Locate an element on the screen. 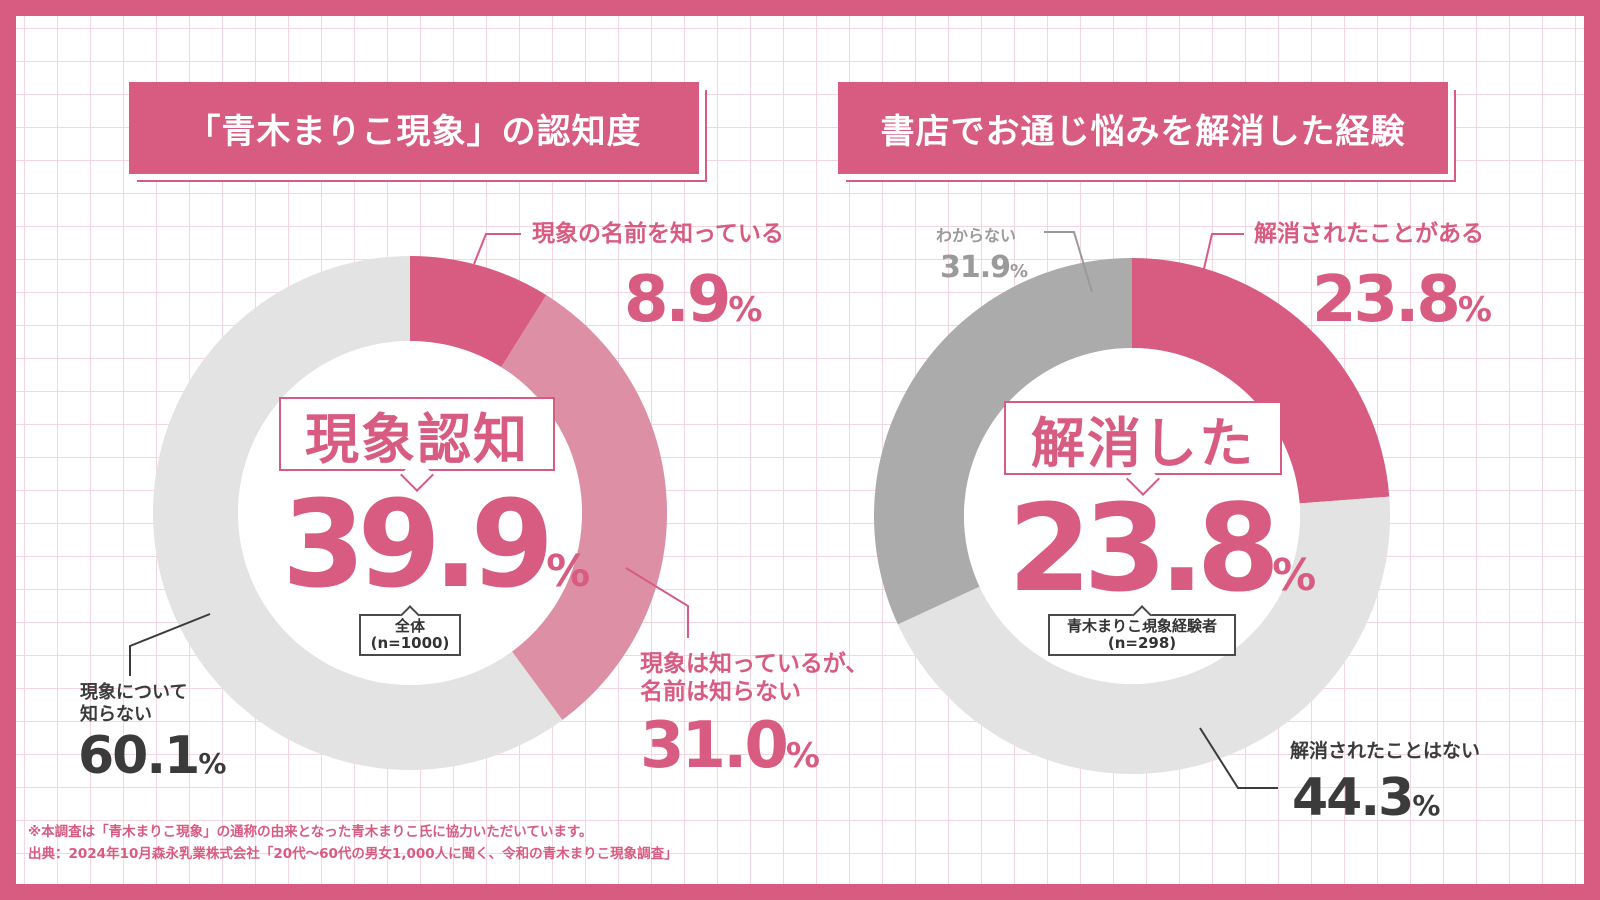  right-slice2-value: 44.3% is located at coordinates (1366, 798).